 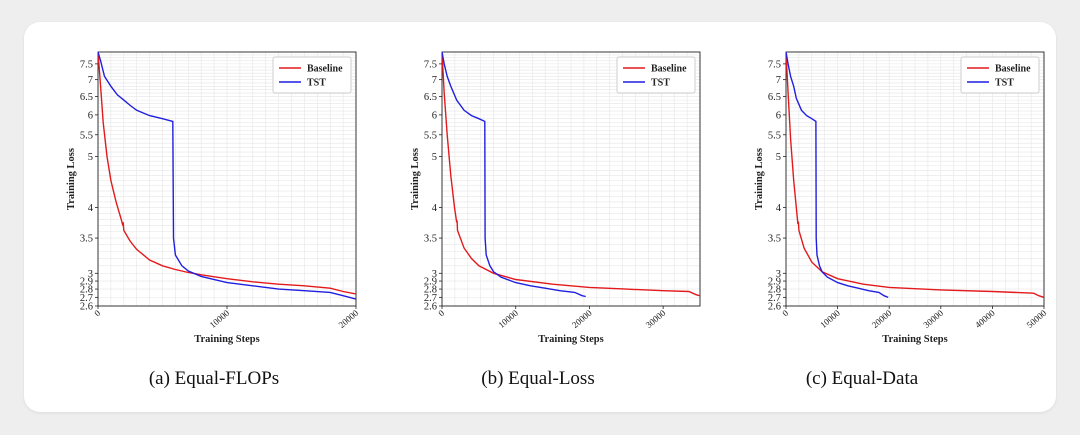 What do you see at coordinates (214, 378) in the screenshot?
I see `caption-equal-flops: (a) Equal-FLOPs` at bounding box center [214, 378].